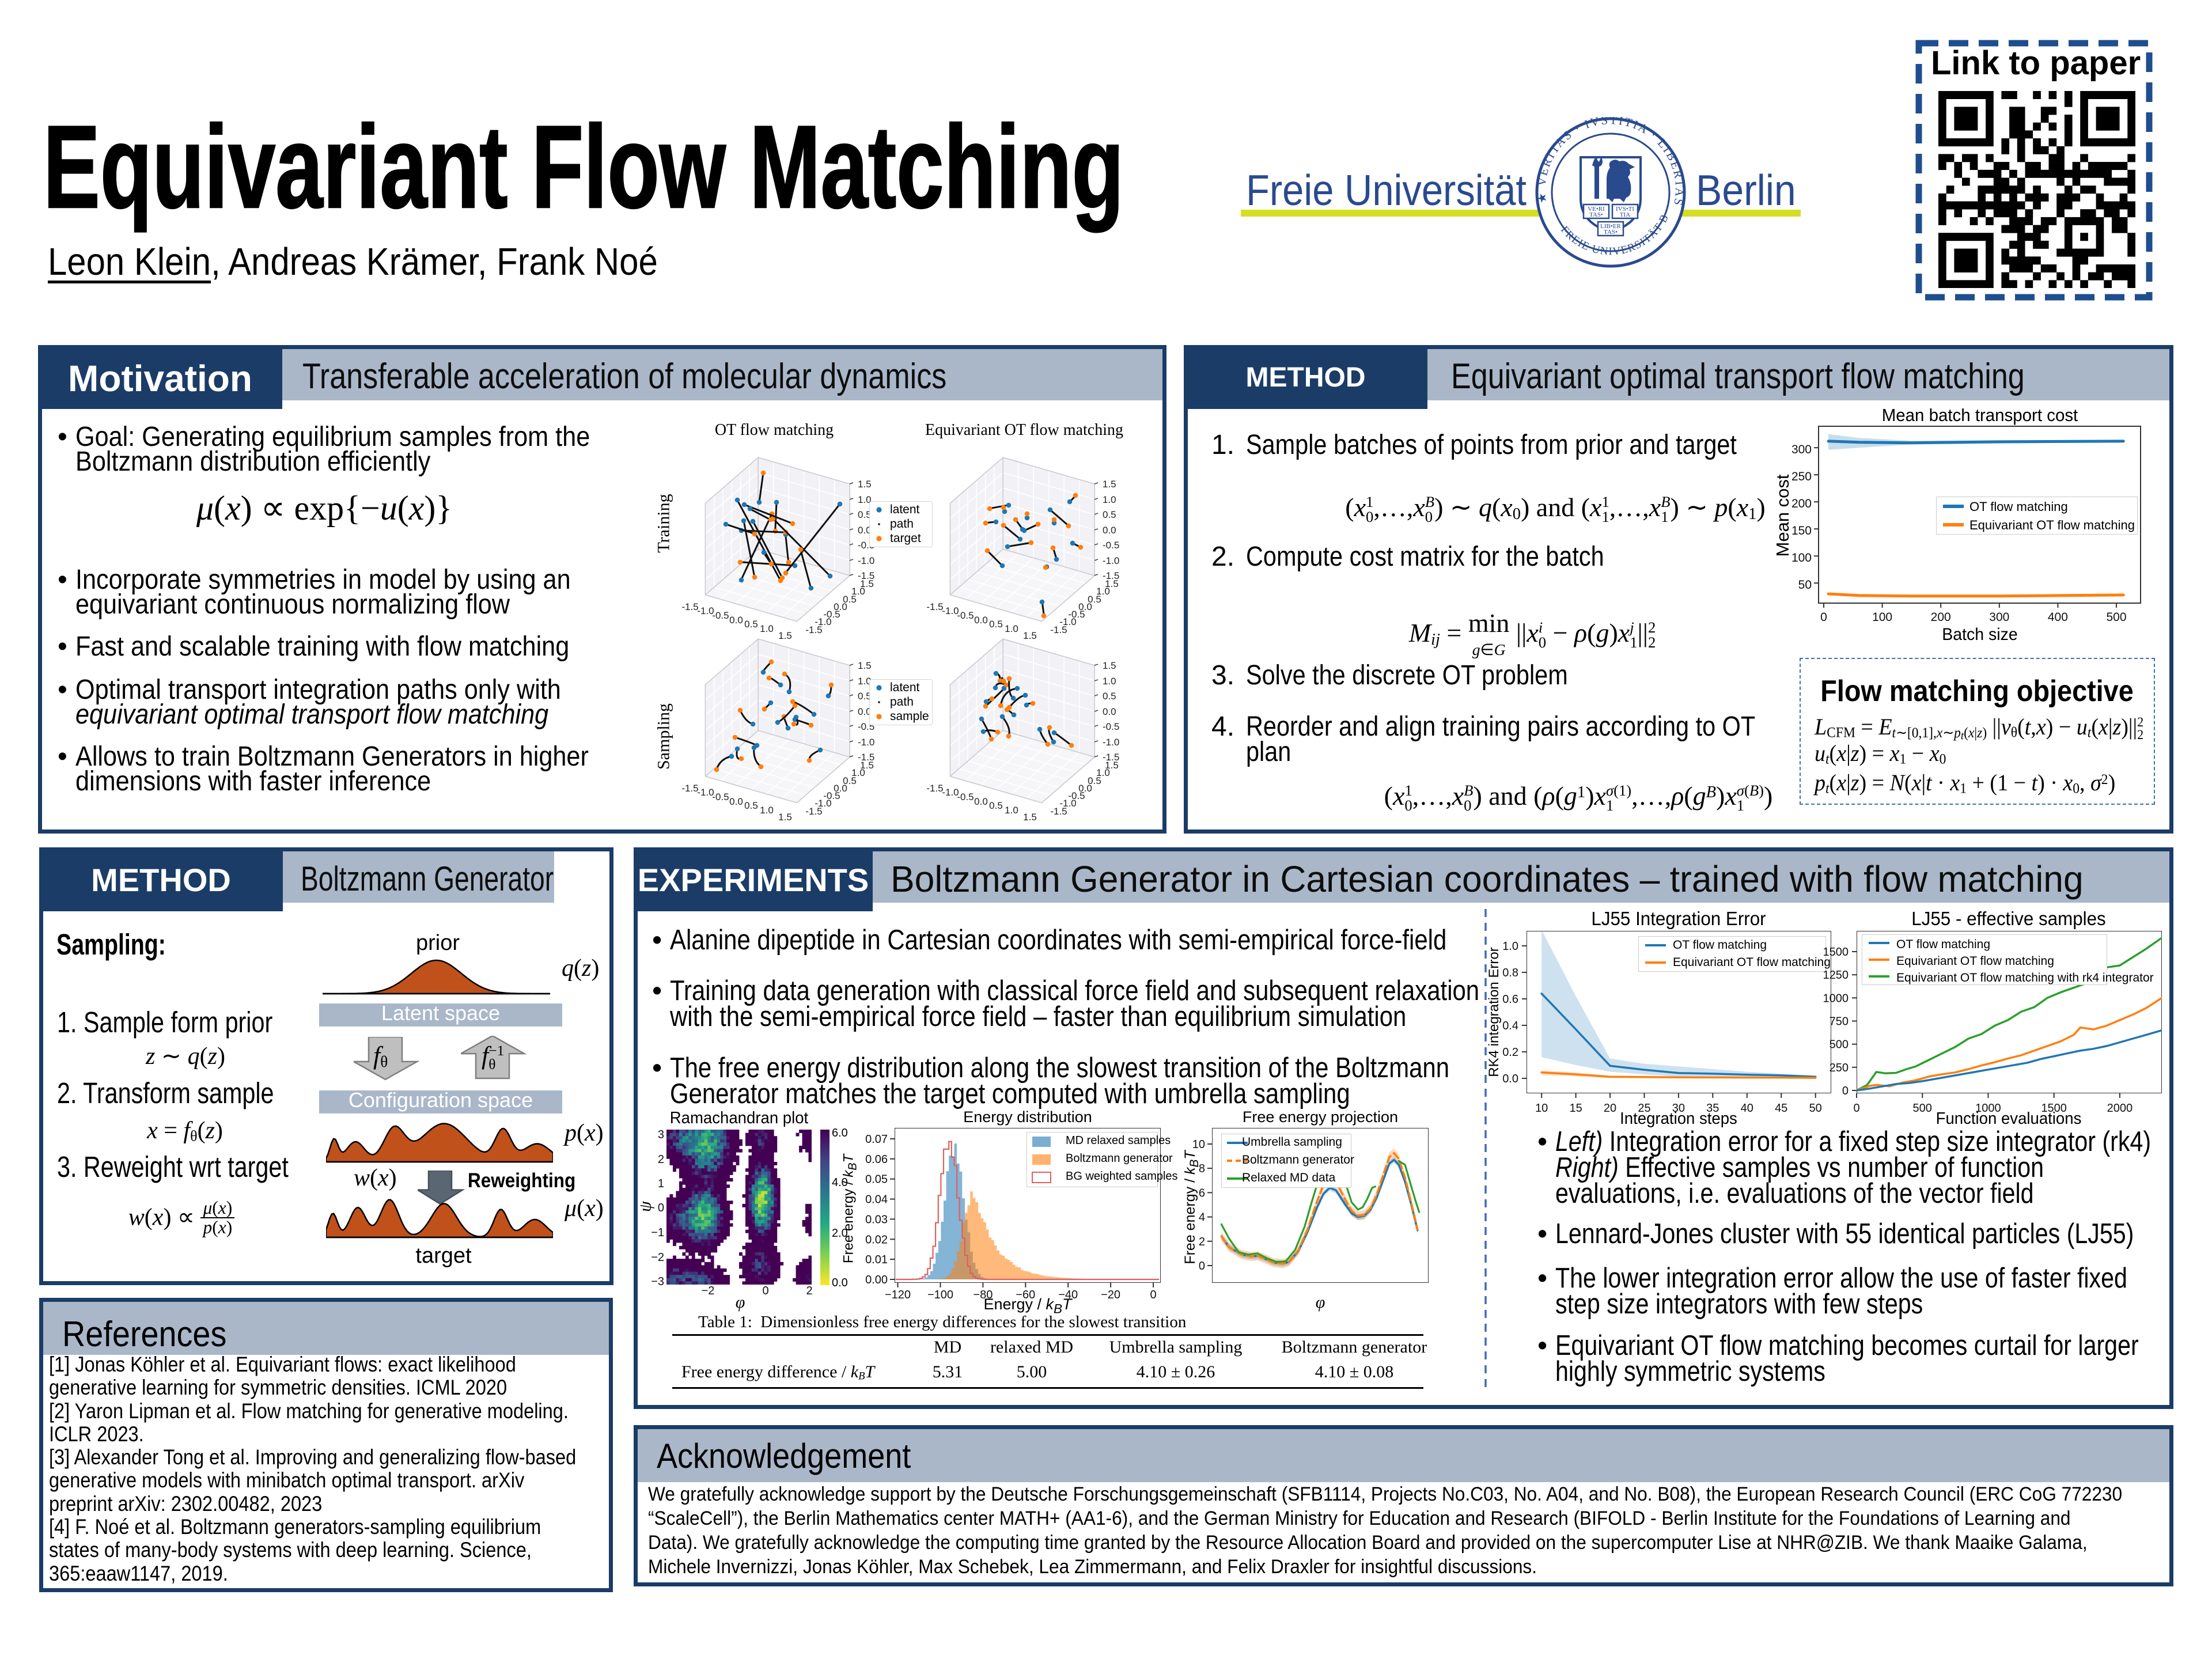  I want to click on svg-text: 0.4, so click(1510, 1026).